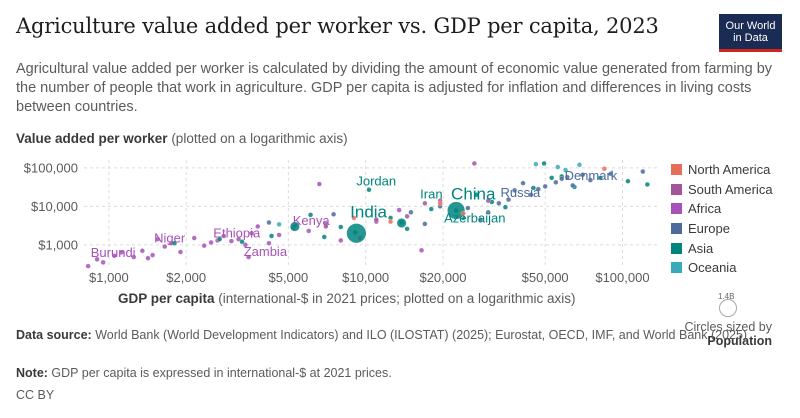  Describe the element at coordinates (58, 244) in the screenshot. I see `y-tick-label: $1,000` at that location.